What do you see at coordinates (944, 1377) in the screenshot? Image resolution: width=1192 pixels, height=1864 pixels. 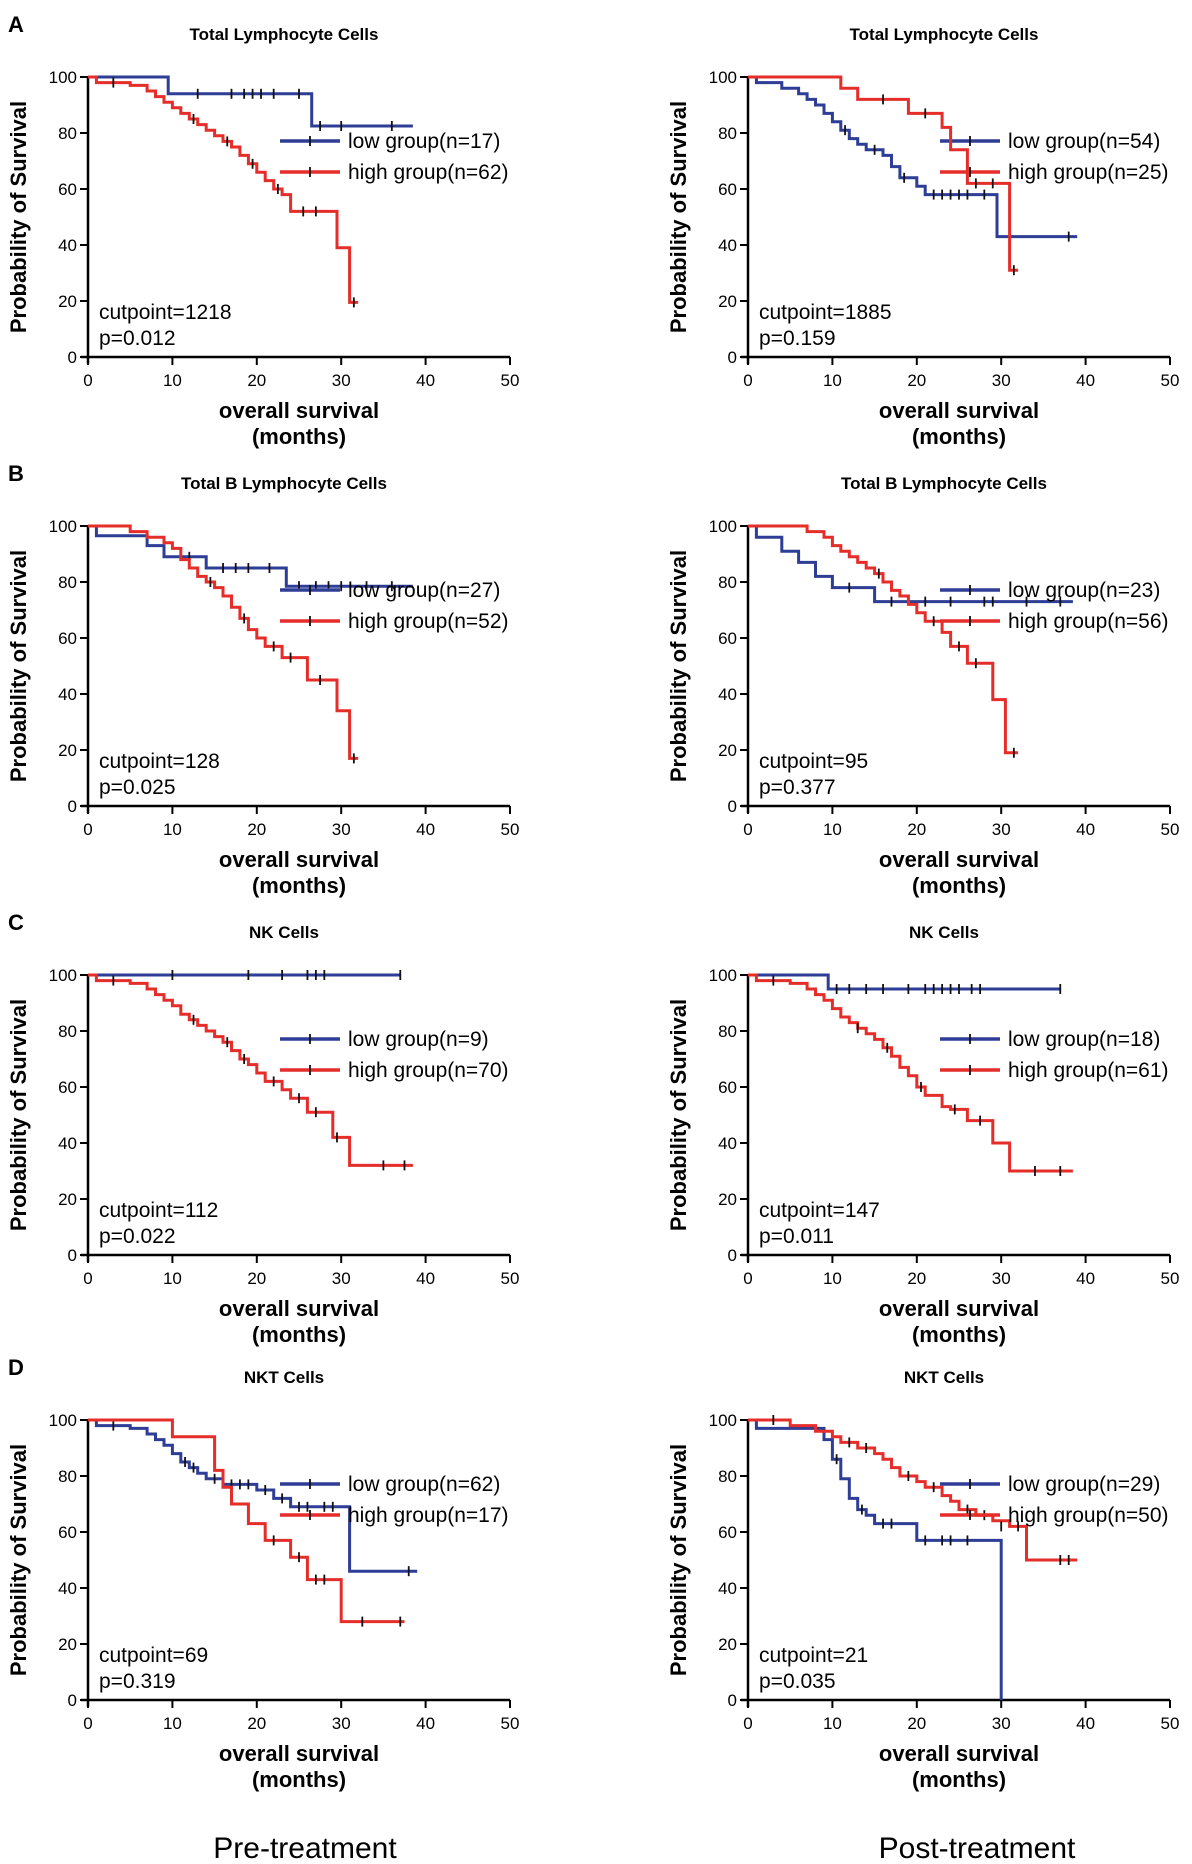 I see `panel-title: NKT Cells` at bounding box center [944, 1377].